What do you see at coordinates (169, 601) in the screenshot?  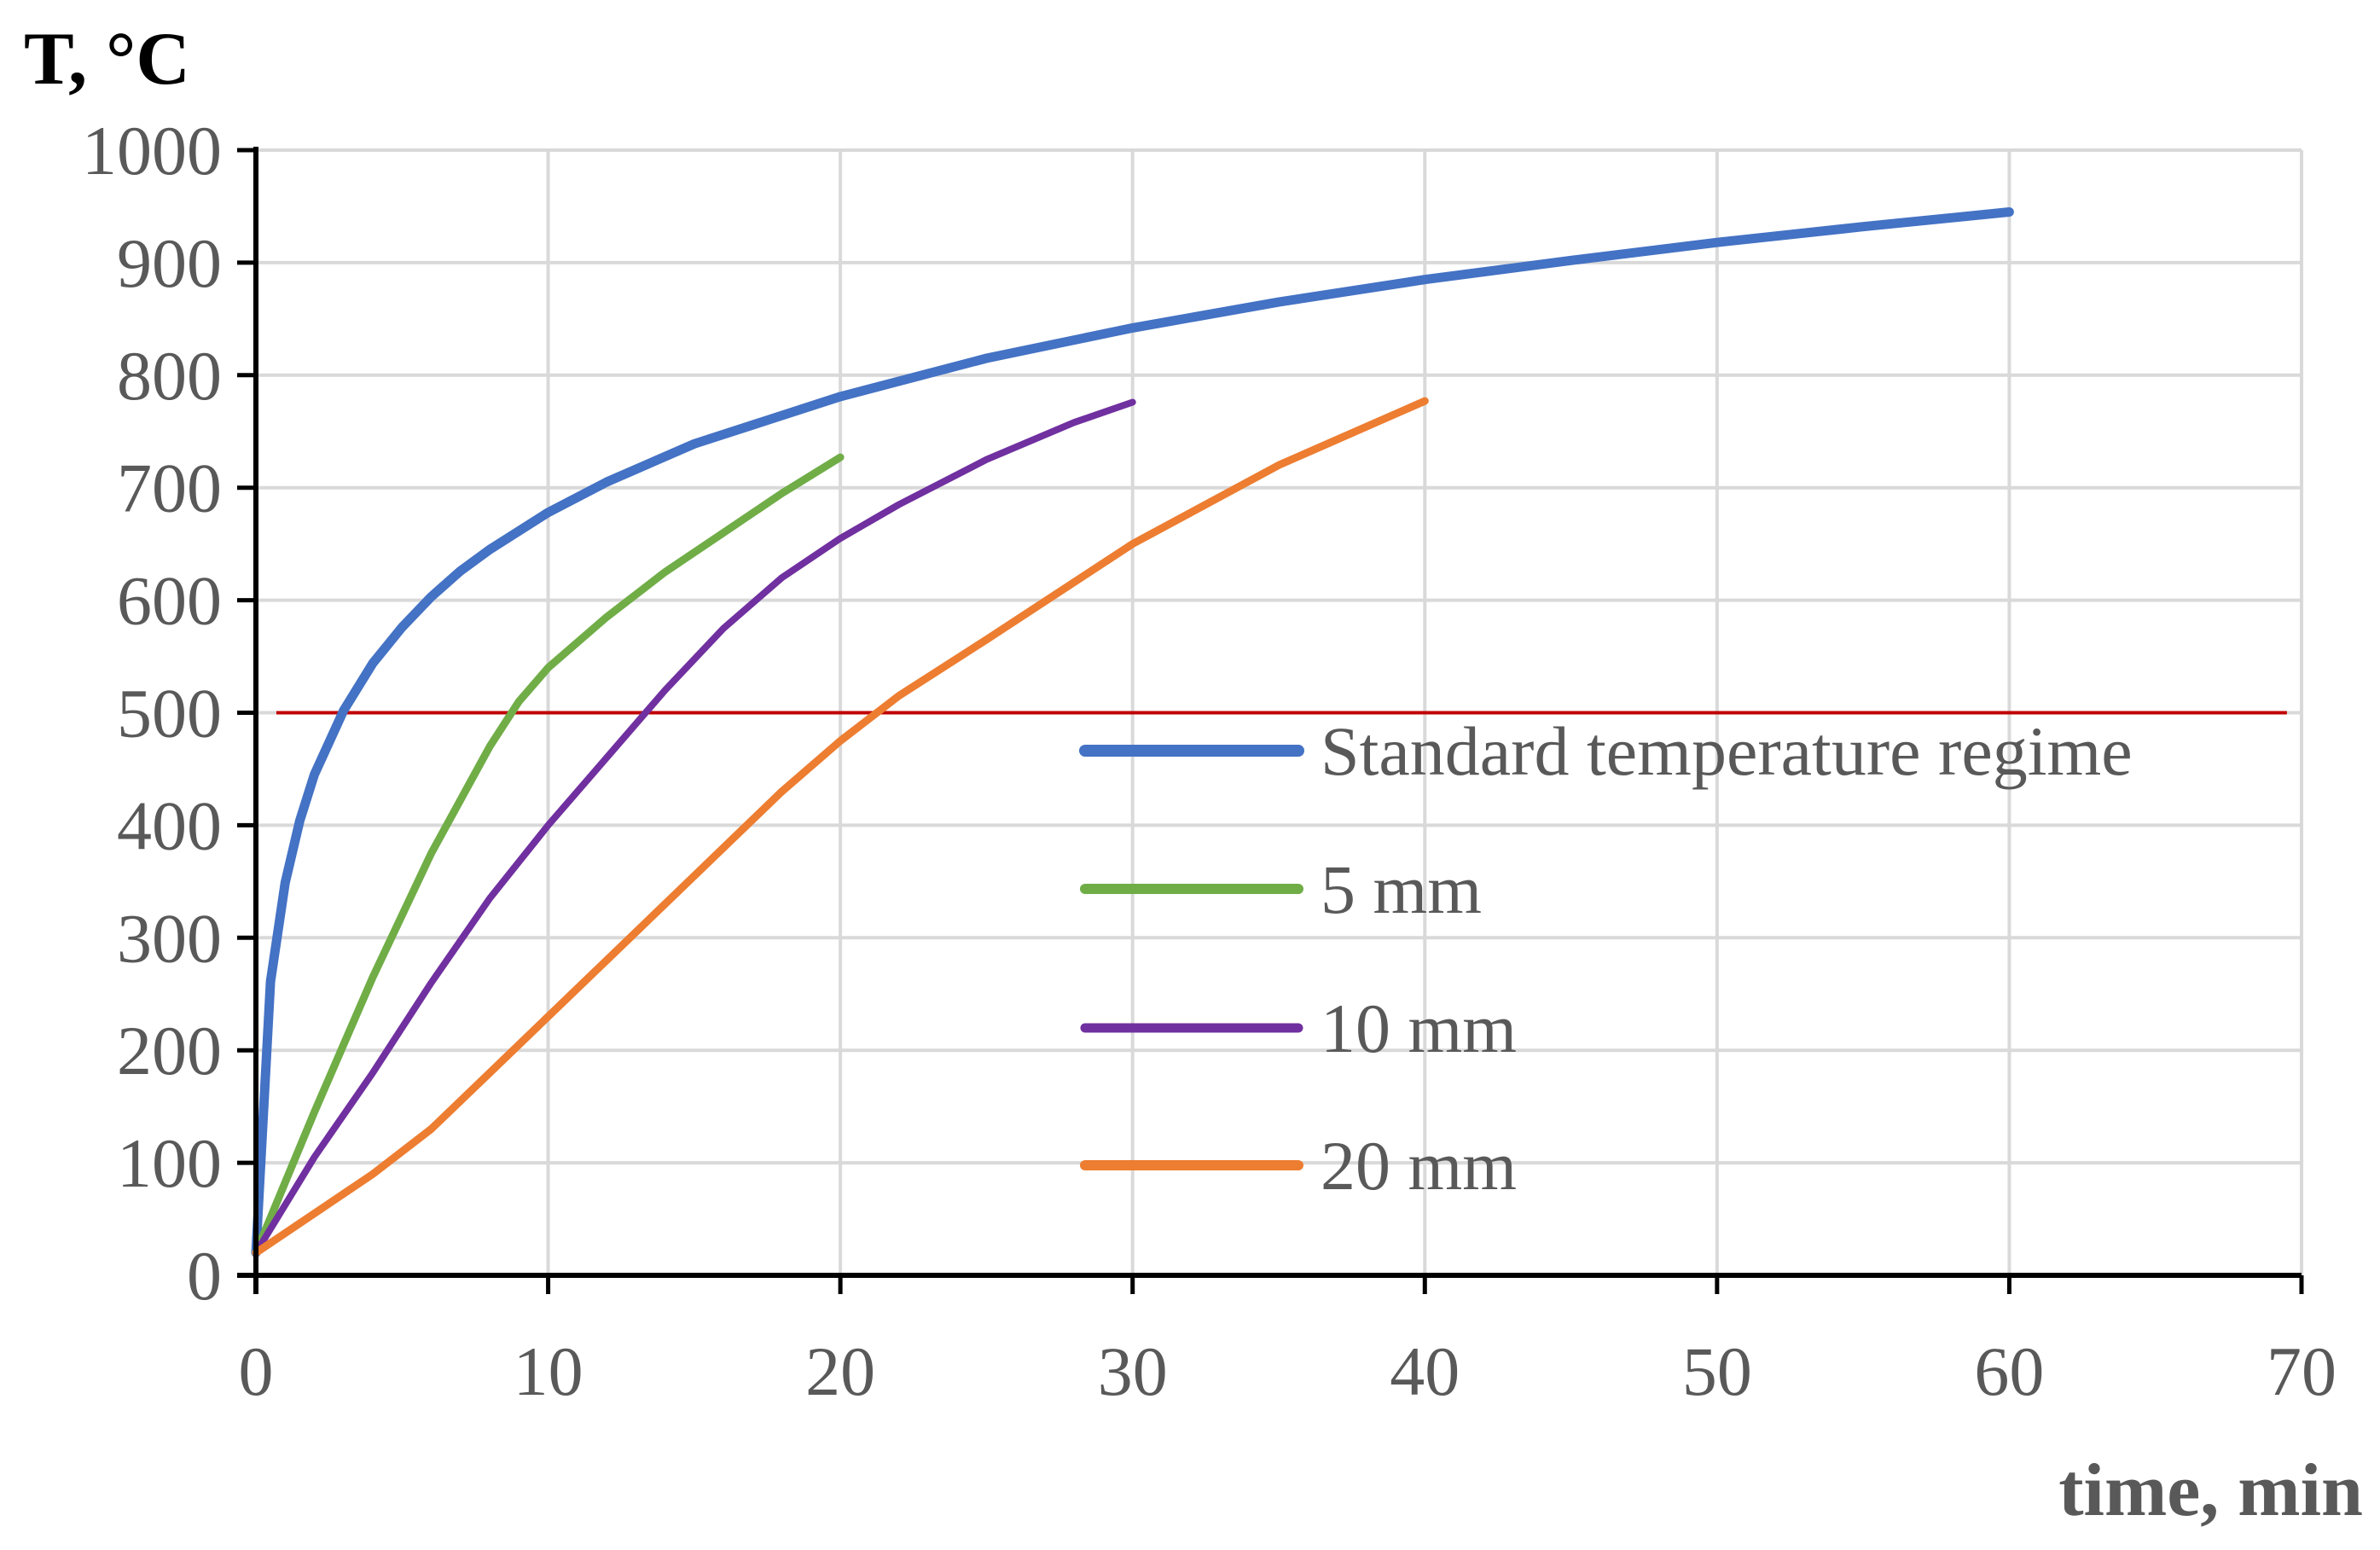 I see `y-tick-label-600: 600` at bounding box center [169, 601].